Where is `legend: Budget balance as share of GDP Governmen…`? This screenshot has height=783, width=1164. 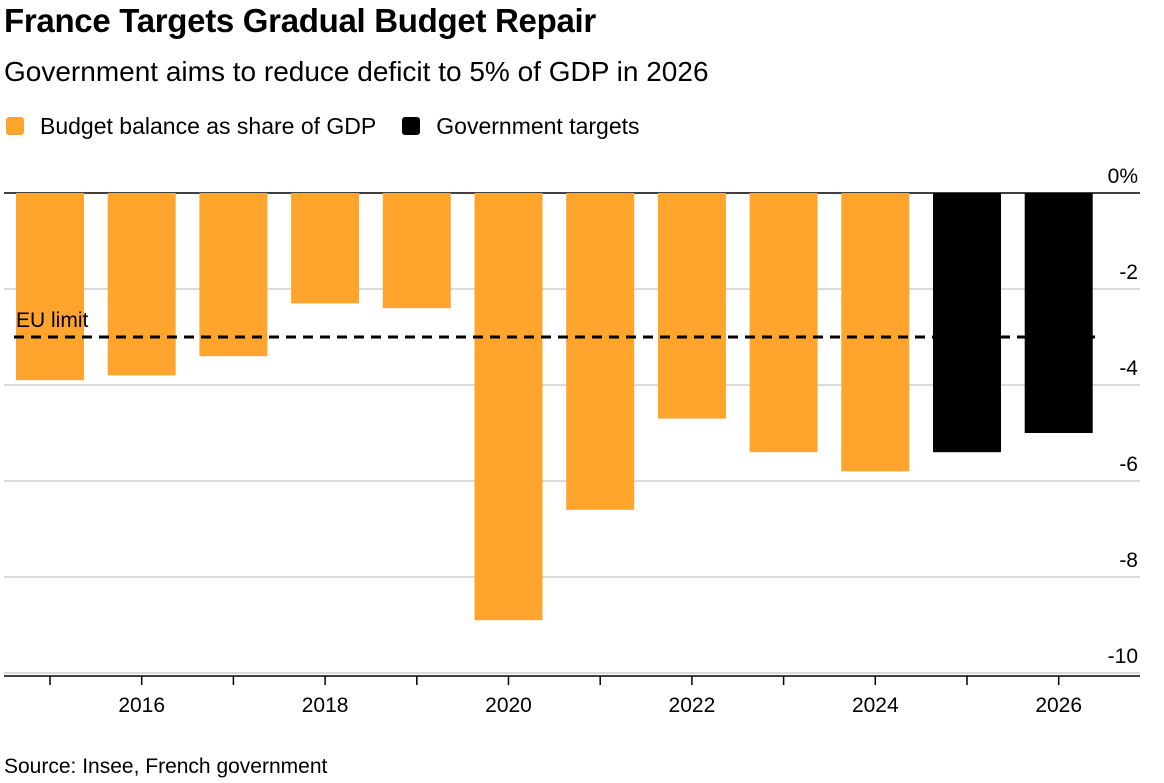 legend: Budget balance as share of GDP Governmen… is located at coordinates (336, 126).